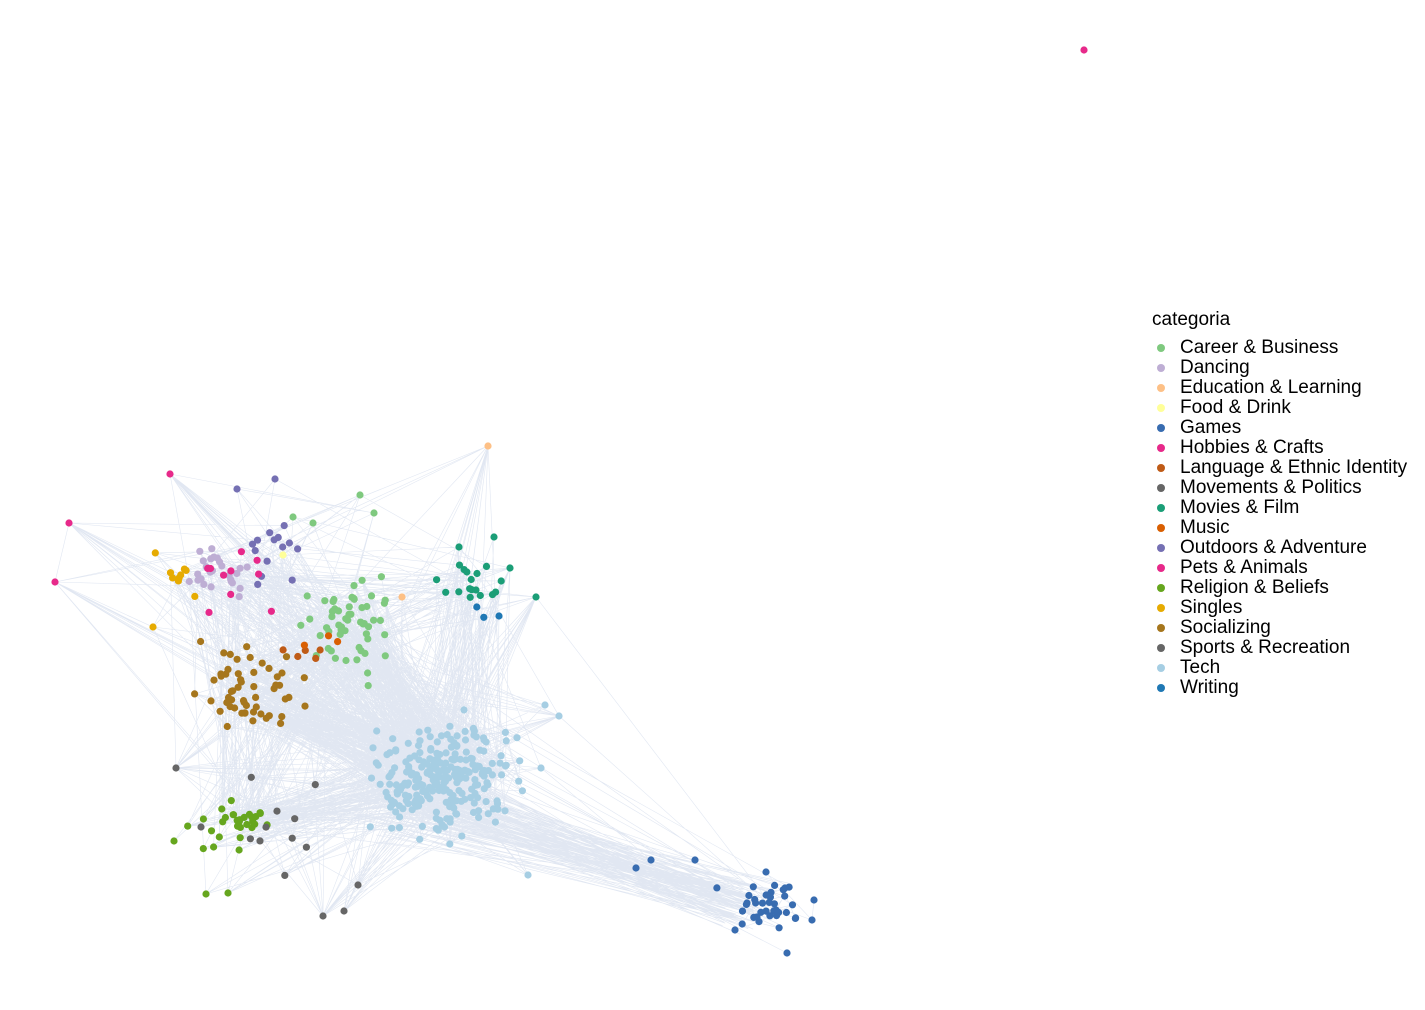 Image resolution: width=1425 pixels, height=1010 pixels. What do you see at coordinates (1287, 428) in the screenshot?
I see `legend-item: Games` at bounding box center [1287, 428].